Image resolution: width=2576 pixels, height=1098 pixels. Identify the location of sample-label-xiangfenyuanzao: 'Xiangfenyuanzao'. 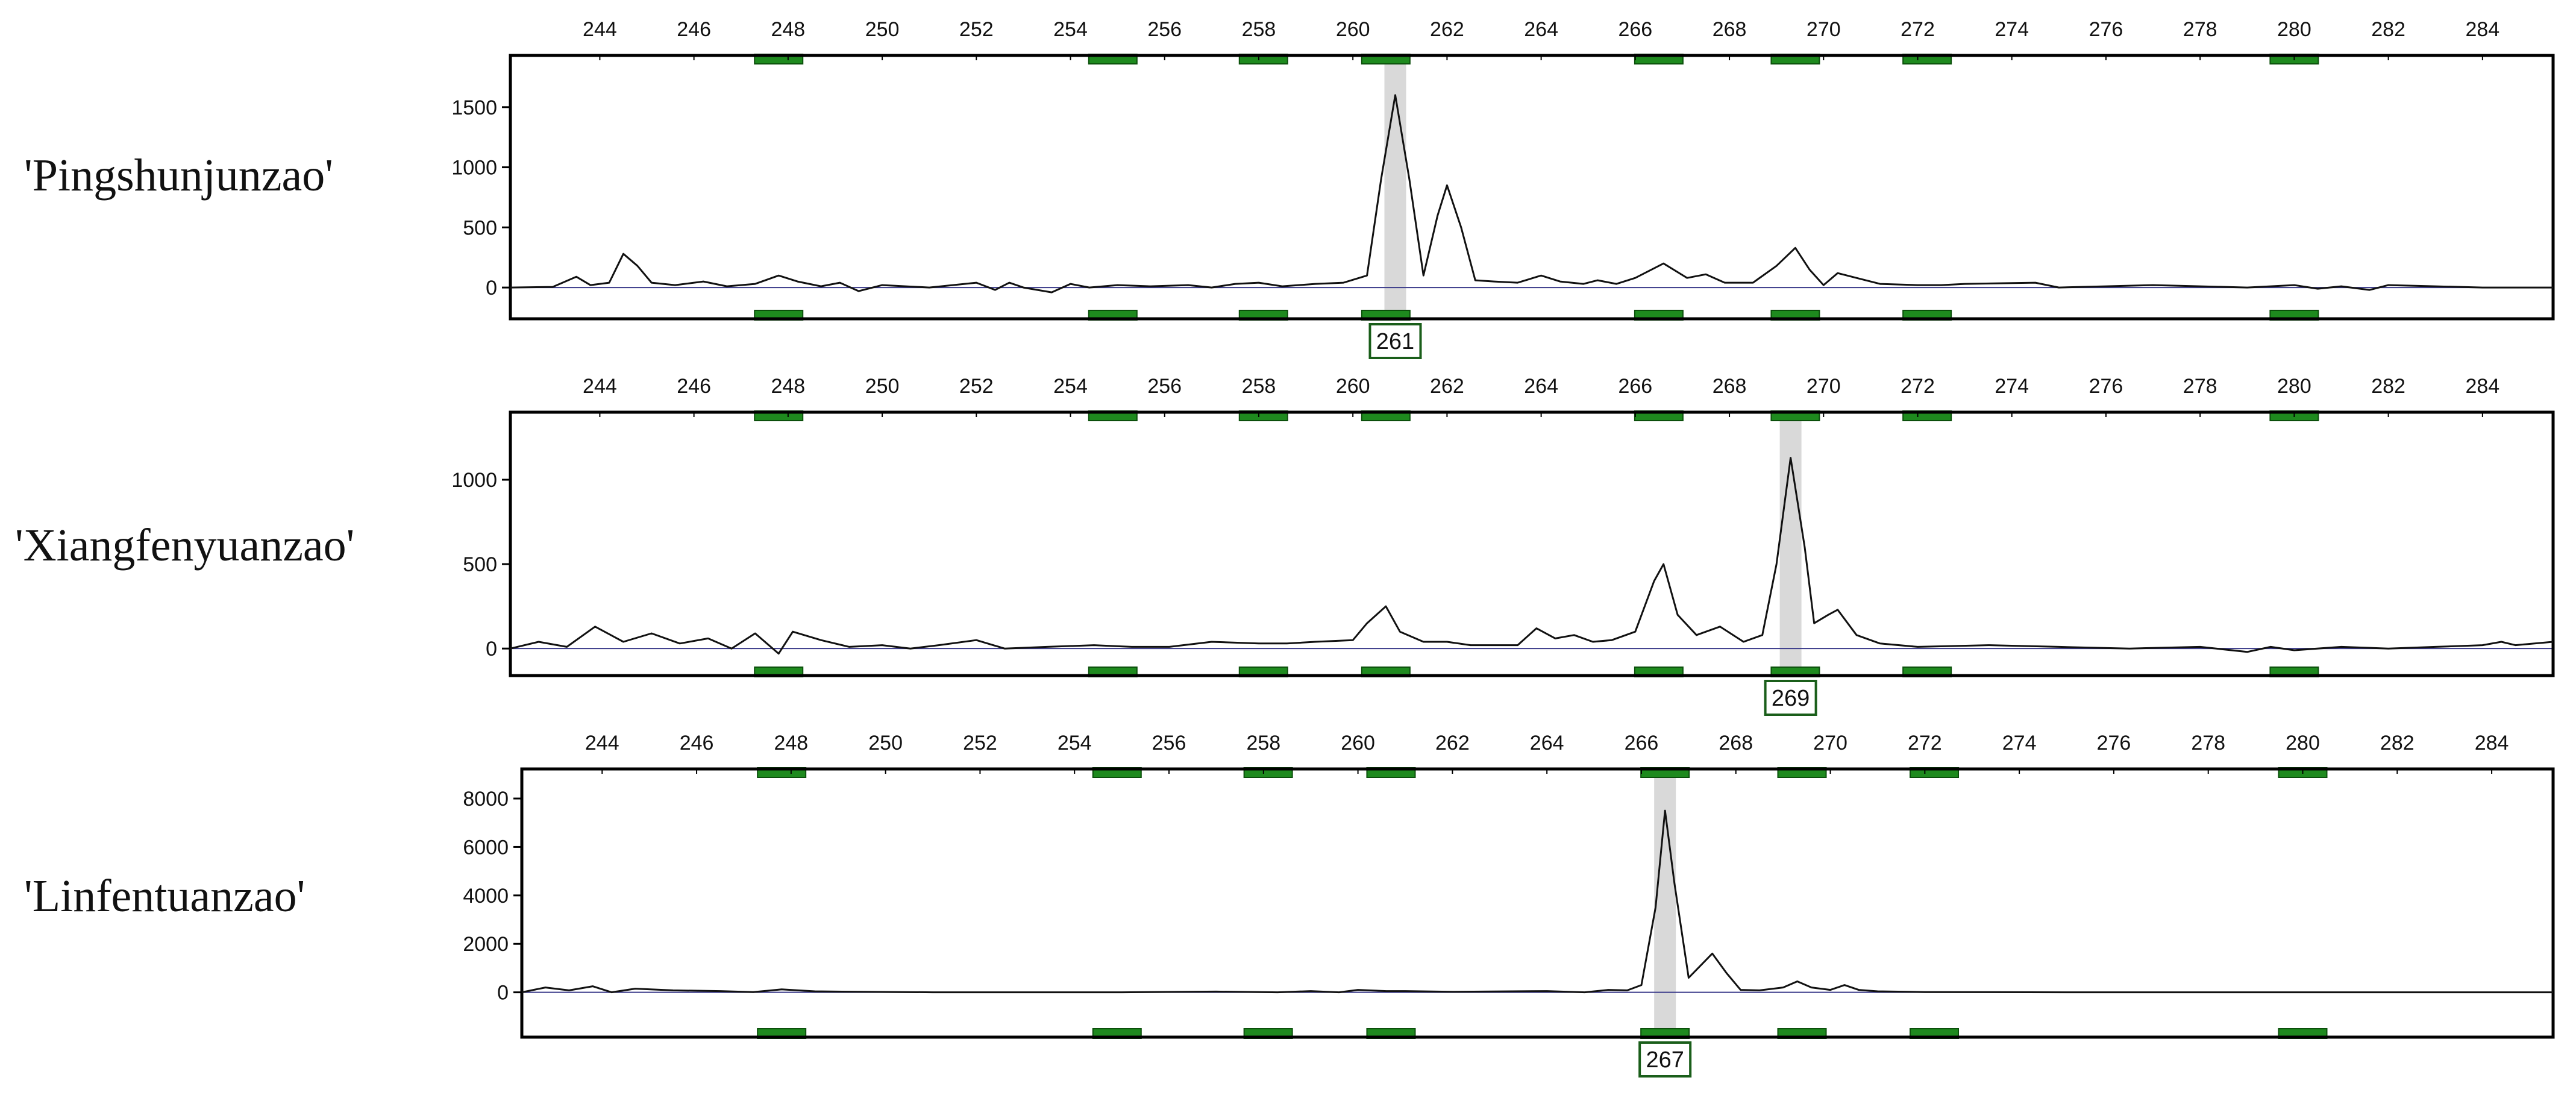
(185, 545).